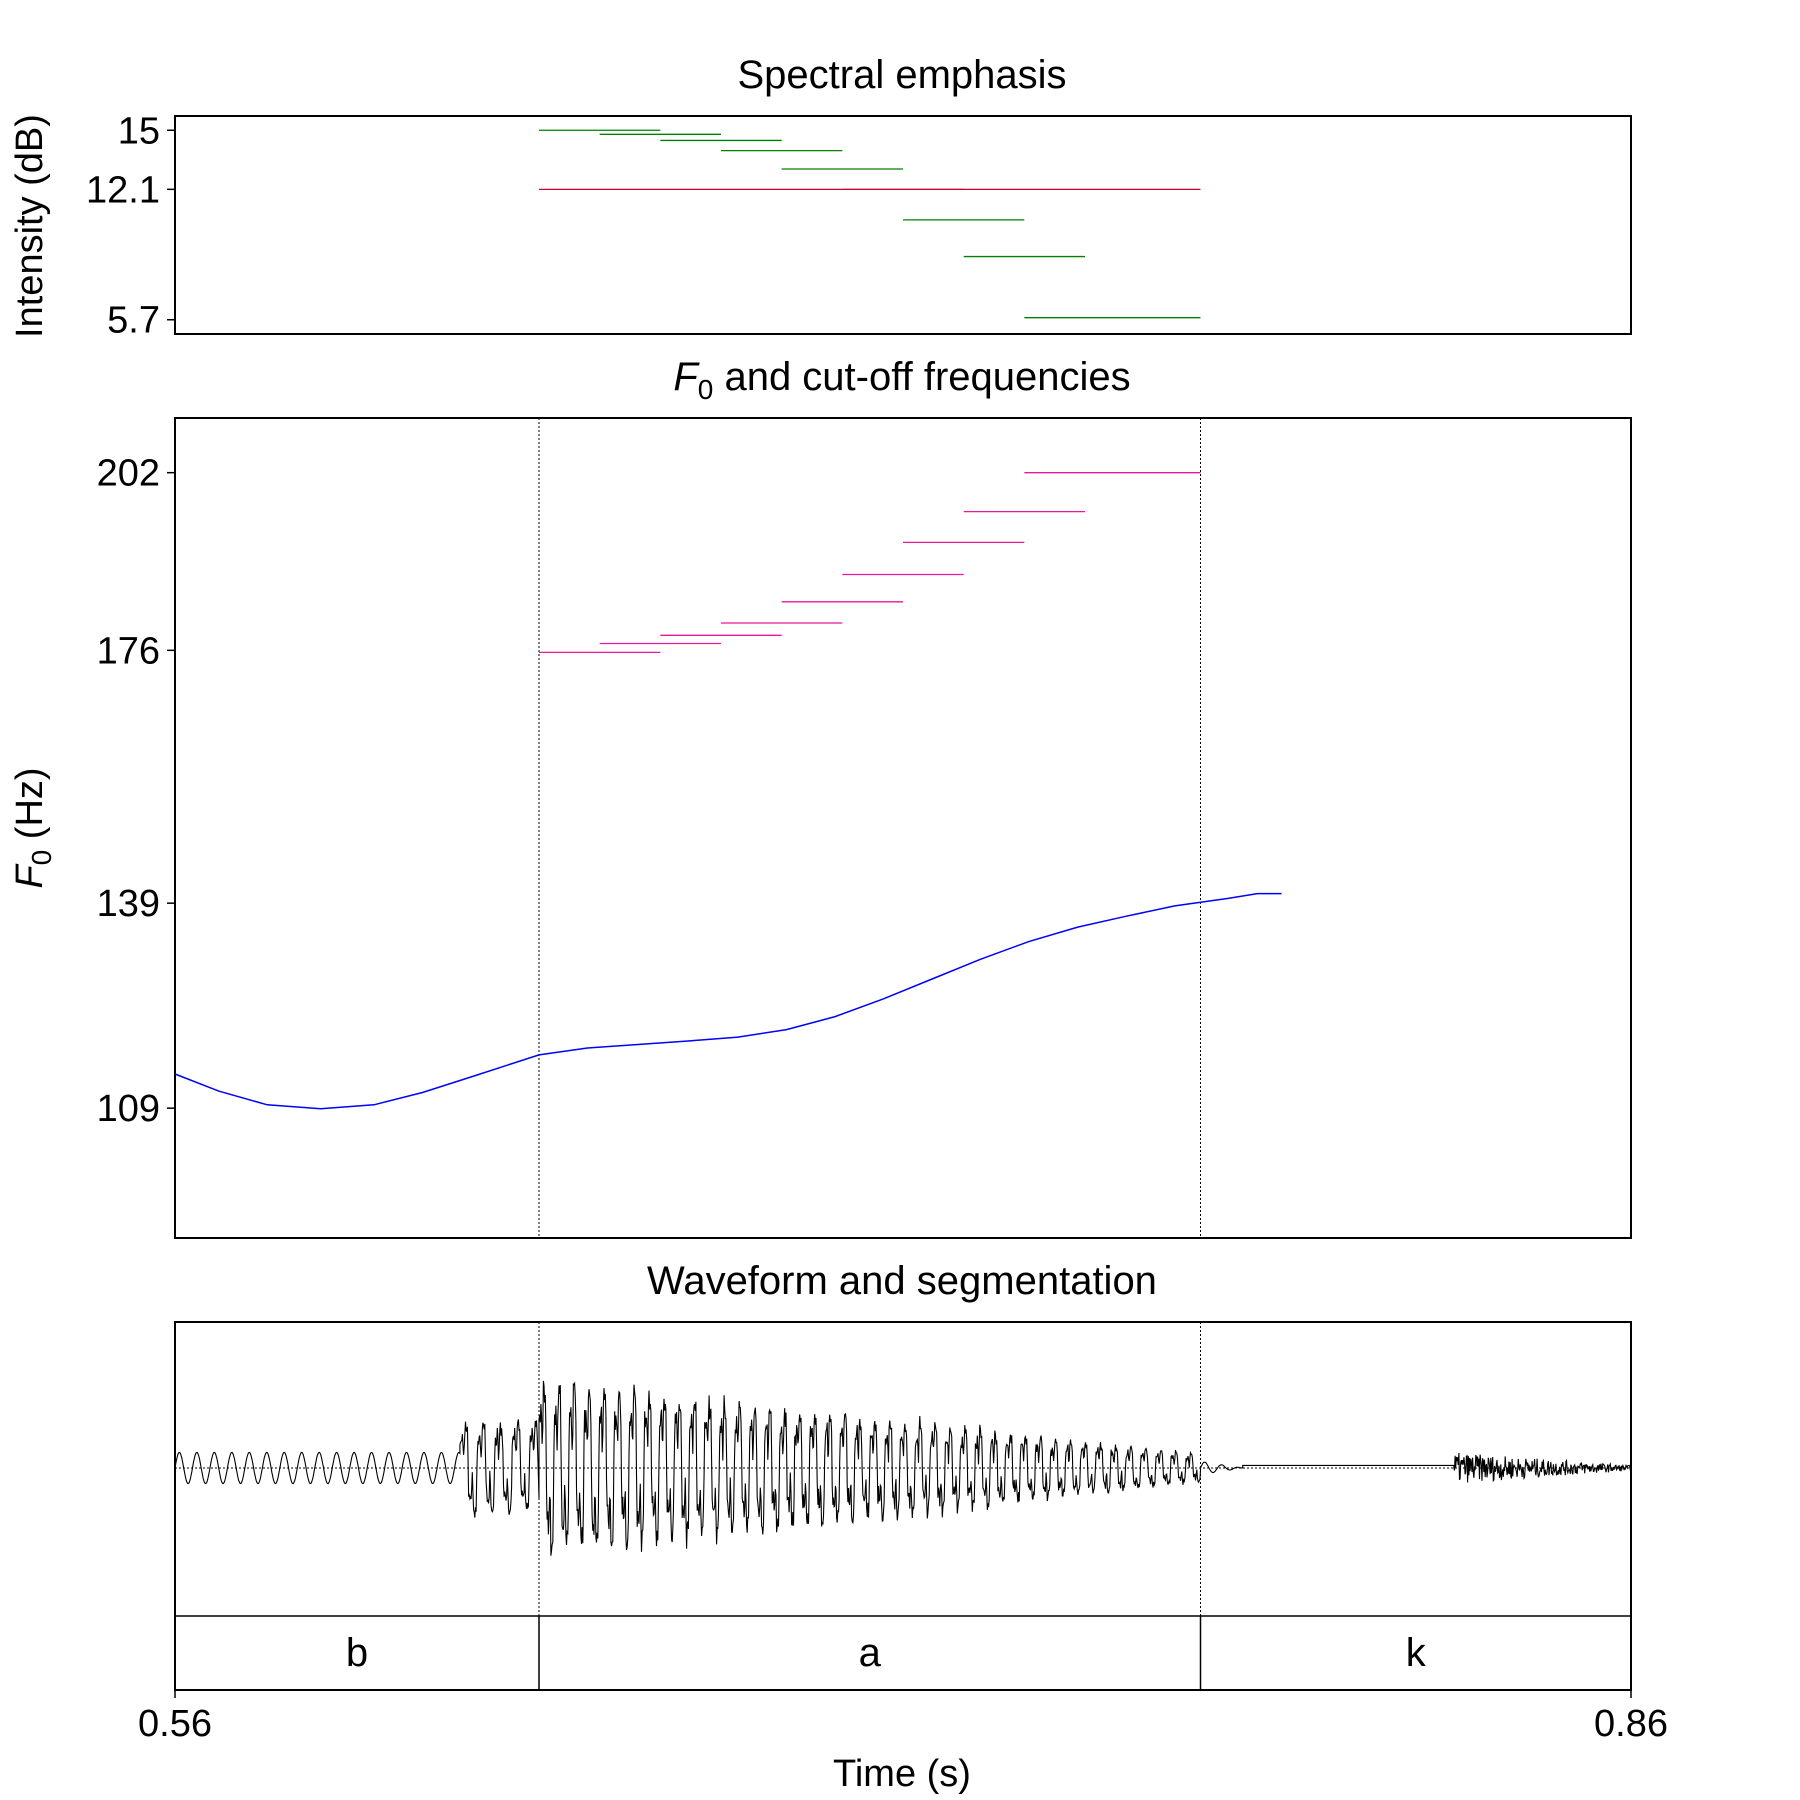  What do you see at coordinates (30, 226) in the screenshot?
I see `intensity-axis-label: Intensity (dB)` at bounding box center [30, 226].